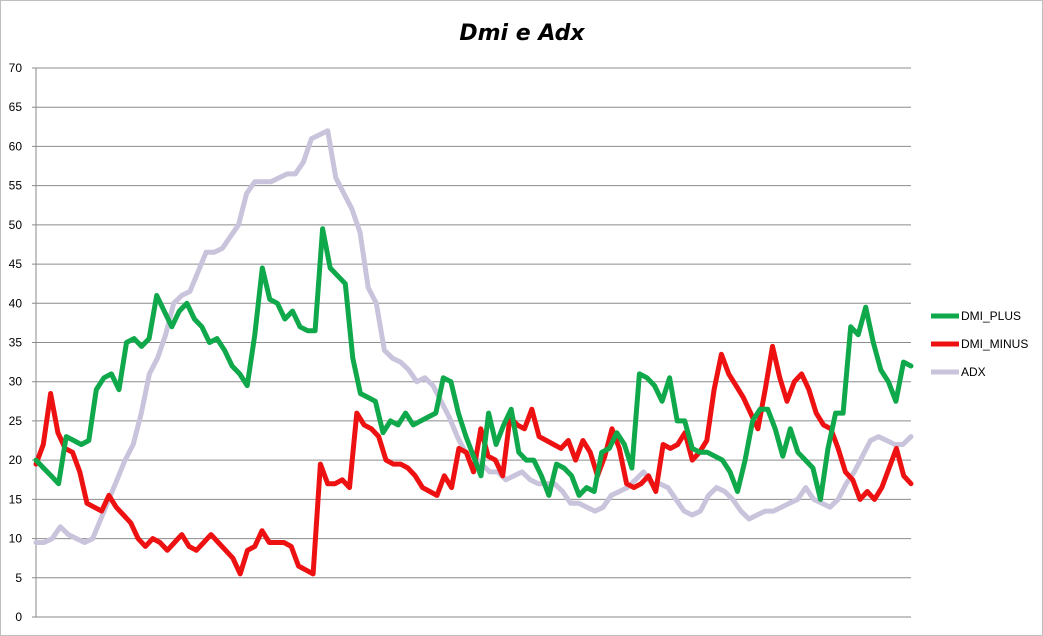 Image resolution: width=1043 pixels, height=636 pixels. What do you see at coordinates (973, 372) in the screenshot?
I see `legend-label: ADX` at bounding box center [973, 372].